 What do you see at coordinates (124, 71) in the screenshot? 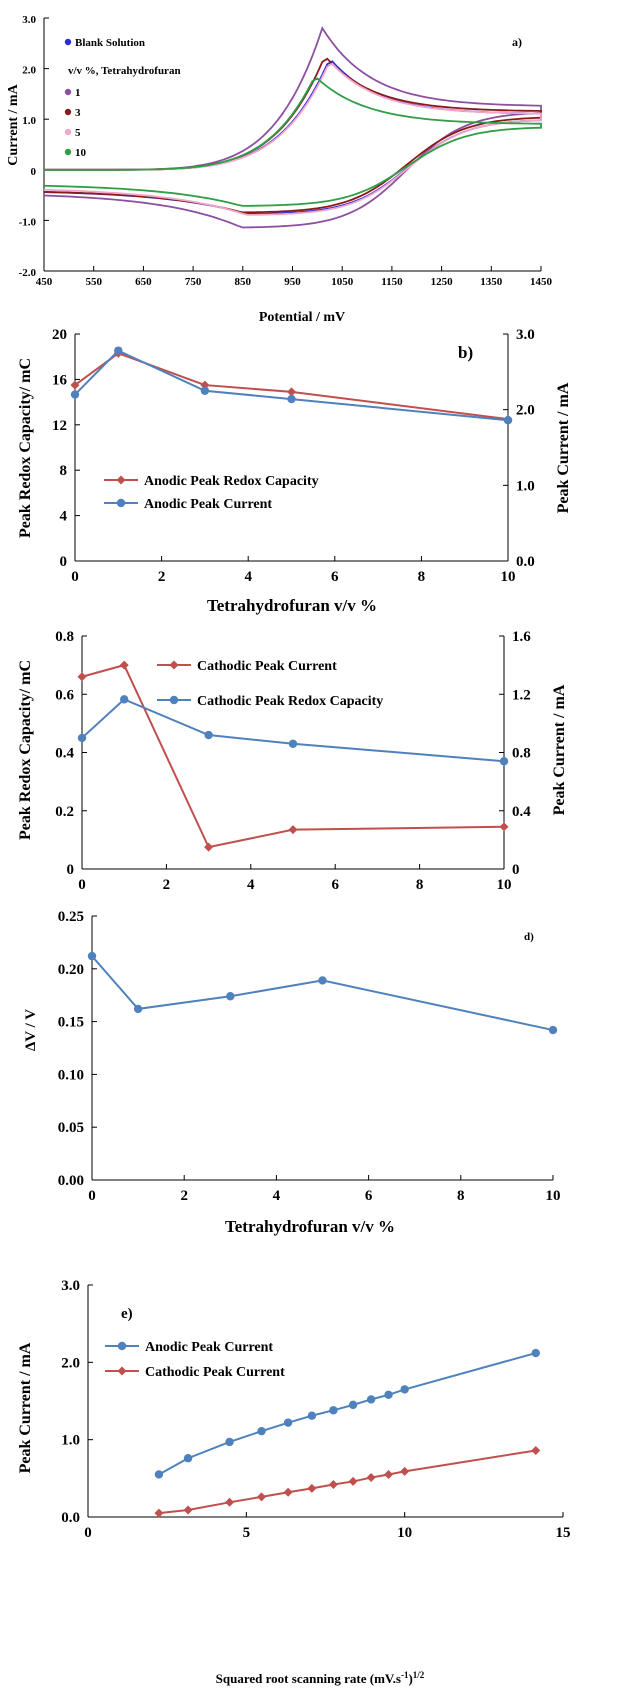
I see `legend-title: v/v %, Tetrahydrofuran` at bounding box center [124, 71].